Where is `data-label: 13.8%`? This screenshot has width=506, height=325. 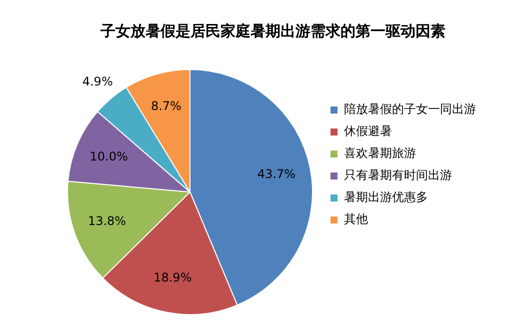
data-label: 13.8% is located at coordinates (107, 221).